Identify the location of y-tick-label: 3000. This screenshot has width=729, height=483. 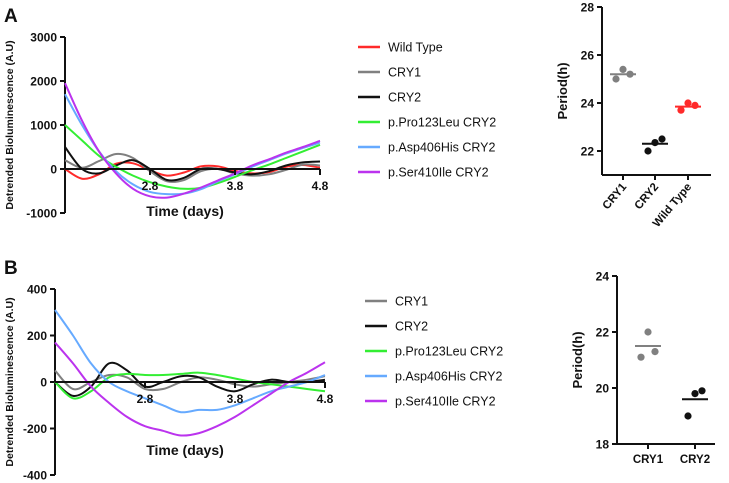
(43, 38).